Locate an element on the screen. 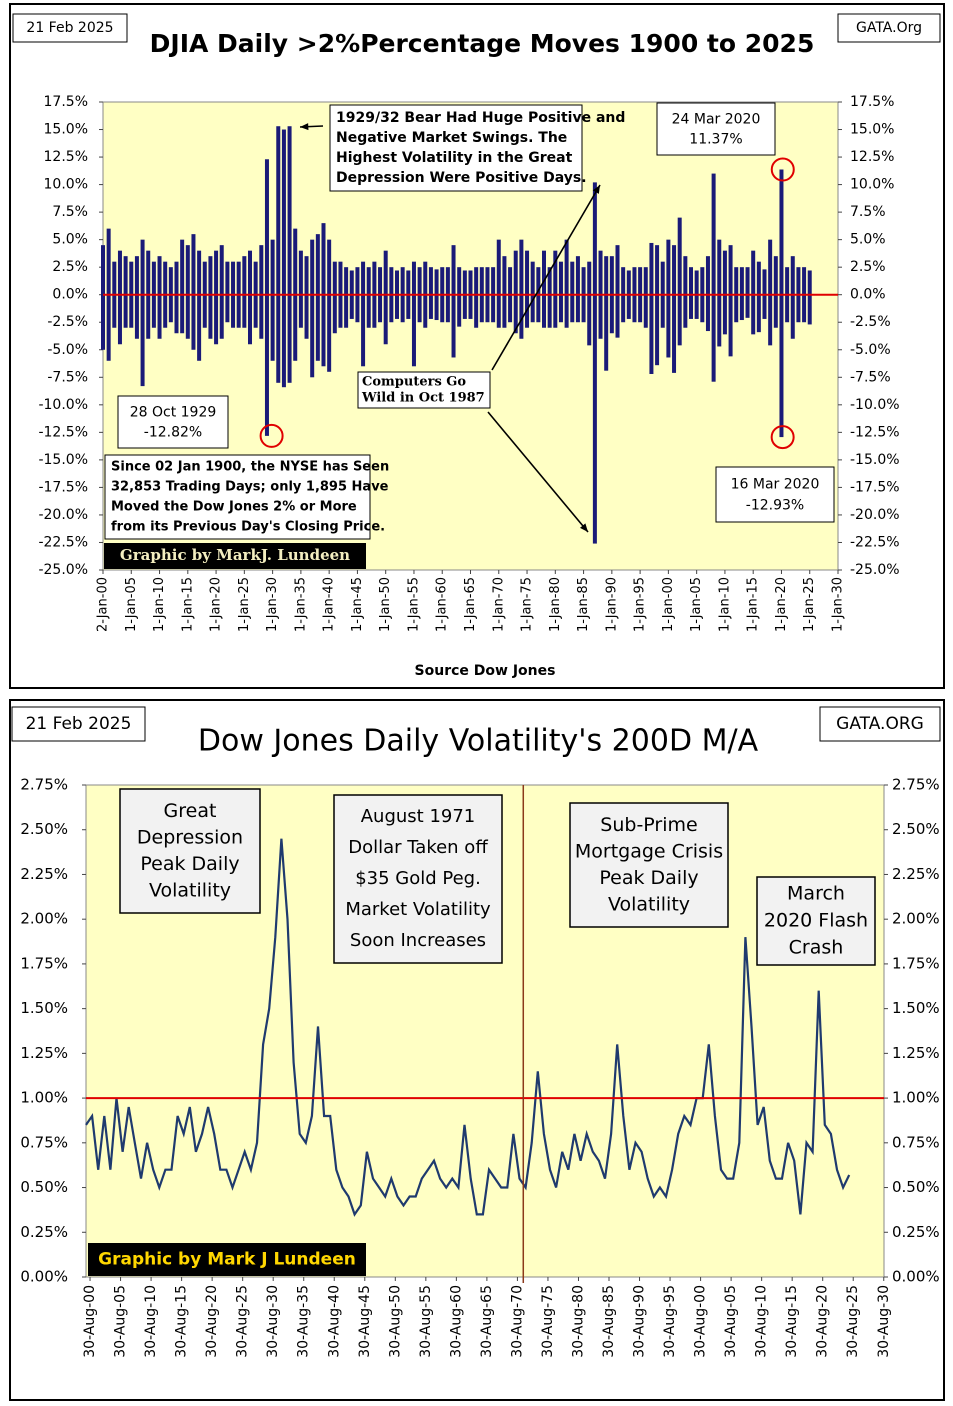  y-tick-label: 15.0% is located at coordinates (66, 130).